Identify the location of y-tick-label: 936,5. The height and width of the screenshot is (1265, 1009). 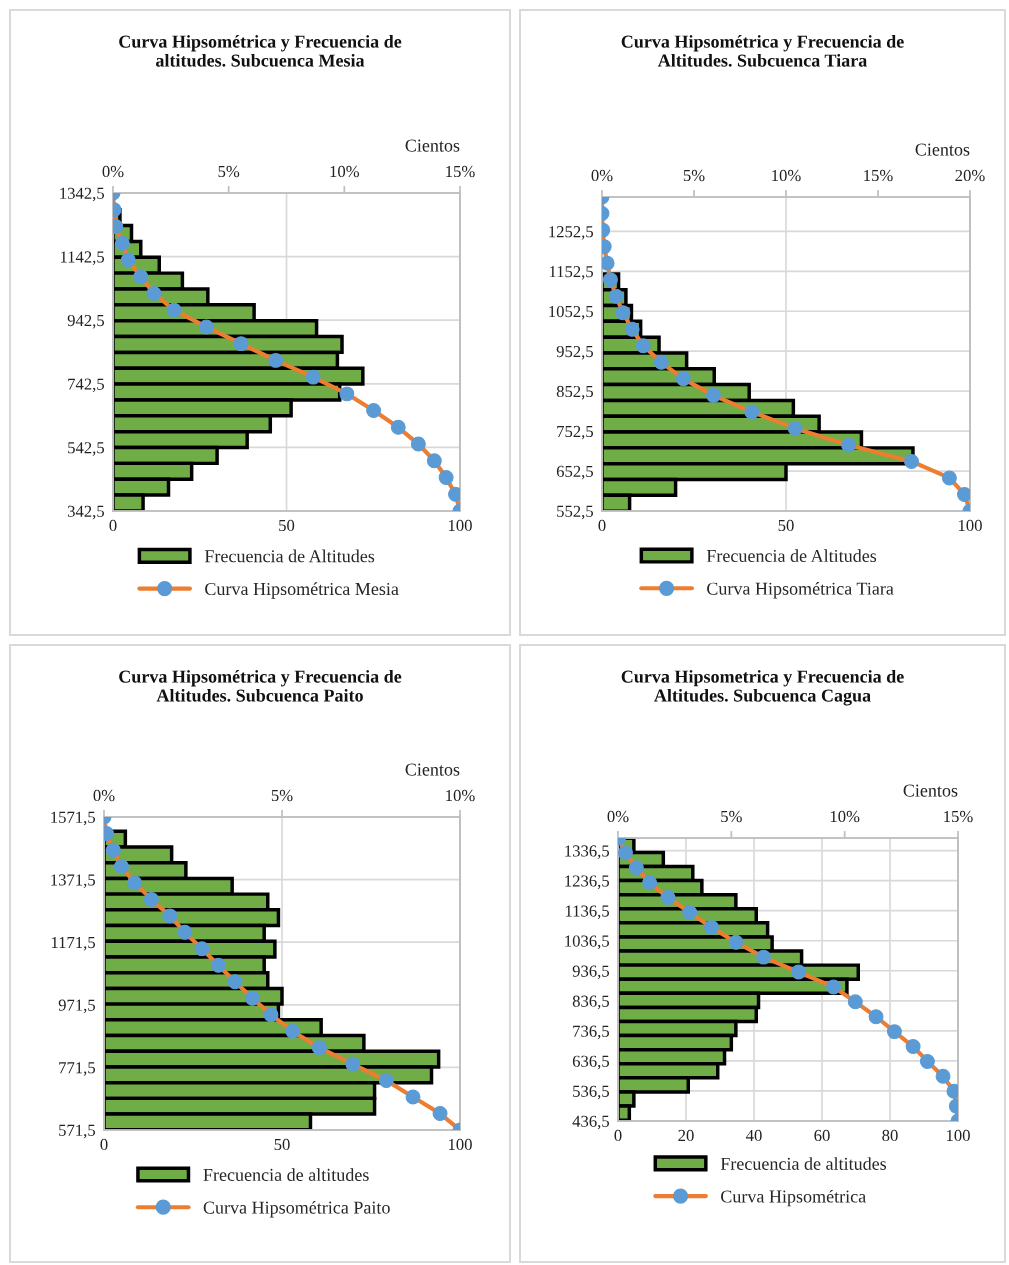
(591, 972).